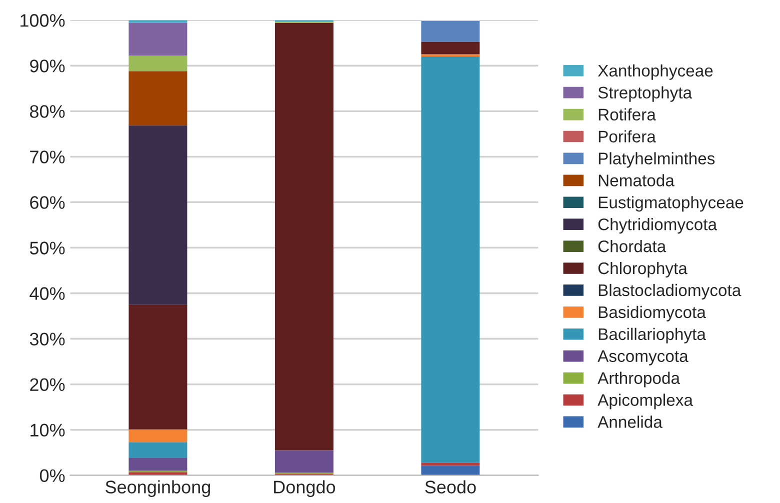 The height and width of the screenshot is (503, 780). I want to click on y-tick-label: 80%, so click(47, 111).